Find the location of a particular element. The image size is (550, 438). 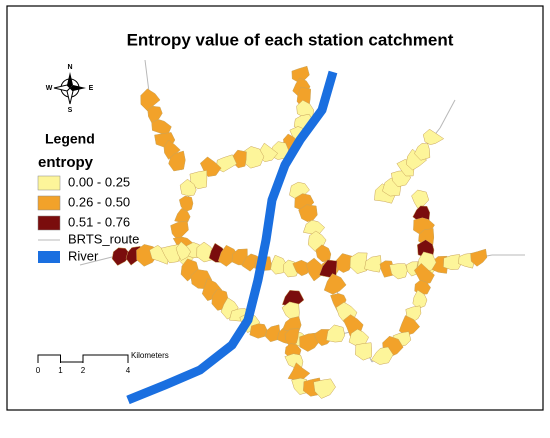

scale-label: 1 is located at coordinates (60, 370).